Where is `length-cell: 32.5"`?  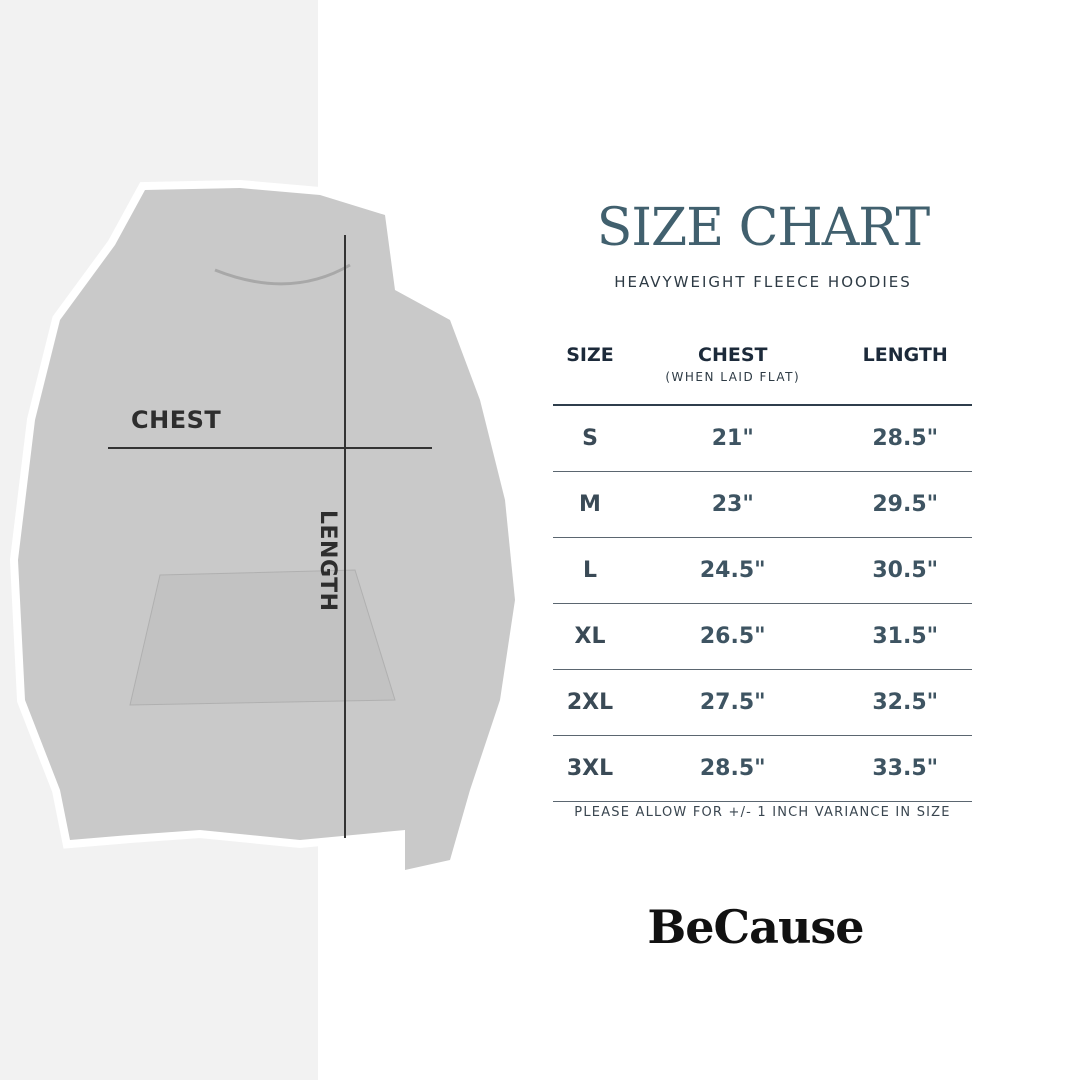
length-cell: 32.5" is located at coordinates (905, 702).